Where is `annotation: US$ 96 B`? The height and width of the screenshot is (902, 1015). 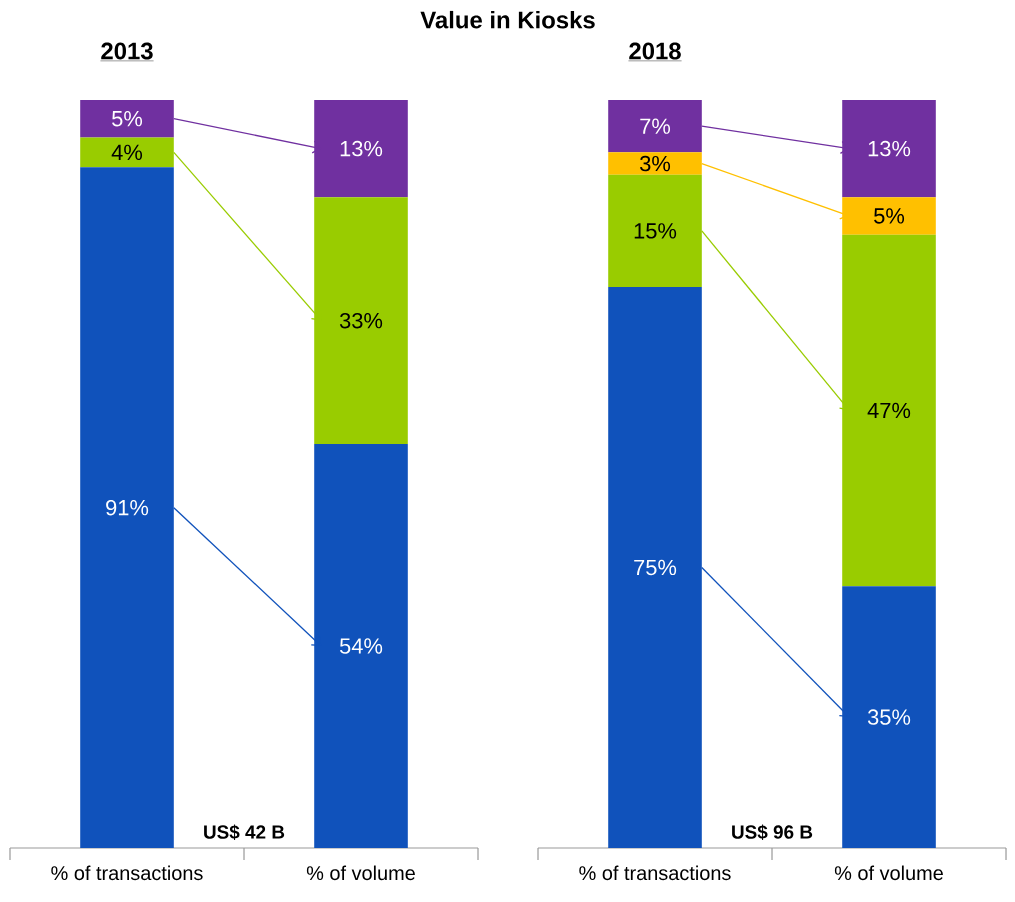 annotation: US$ 96 B is located at coordinates (772, 832).